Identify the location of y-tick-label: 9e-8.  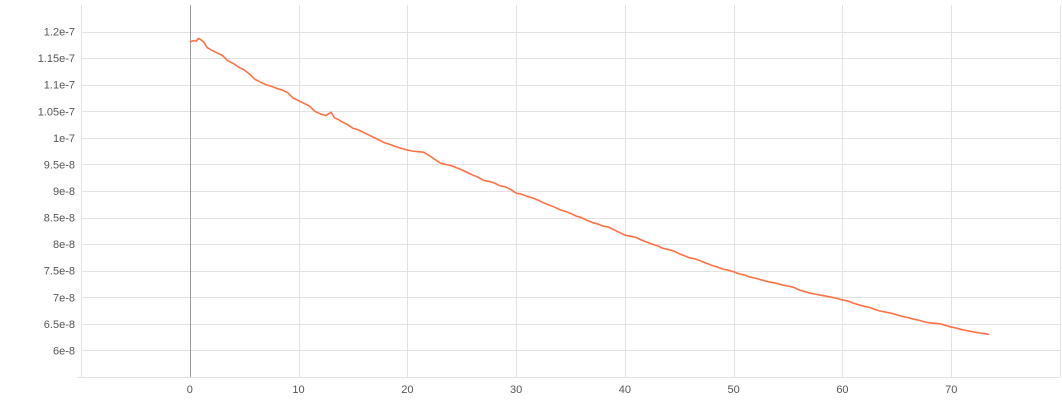
(64, 192).